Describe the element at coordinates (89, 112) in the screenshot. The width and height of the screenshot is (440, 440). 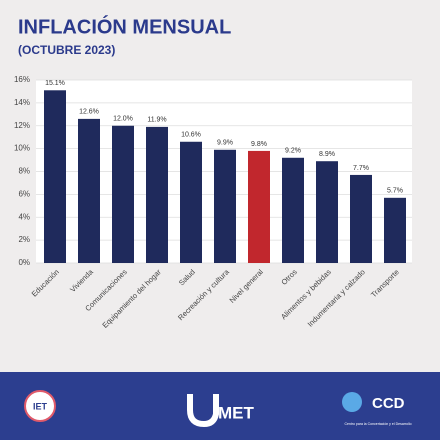
I see `value-label: 12.6%` at that location.